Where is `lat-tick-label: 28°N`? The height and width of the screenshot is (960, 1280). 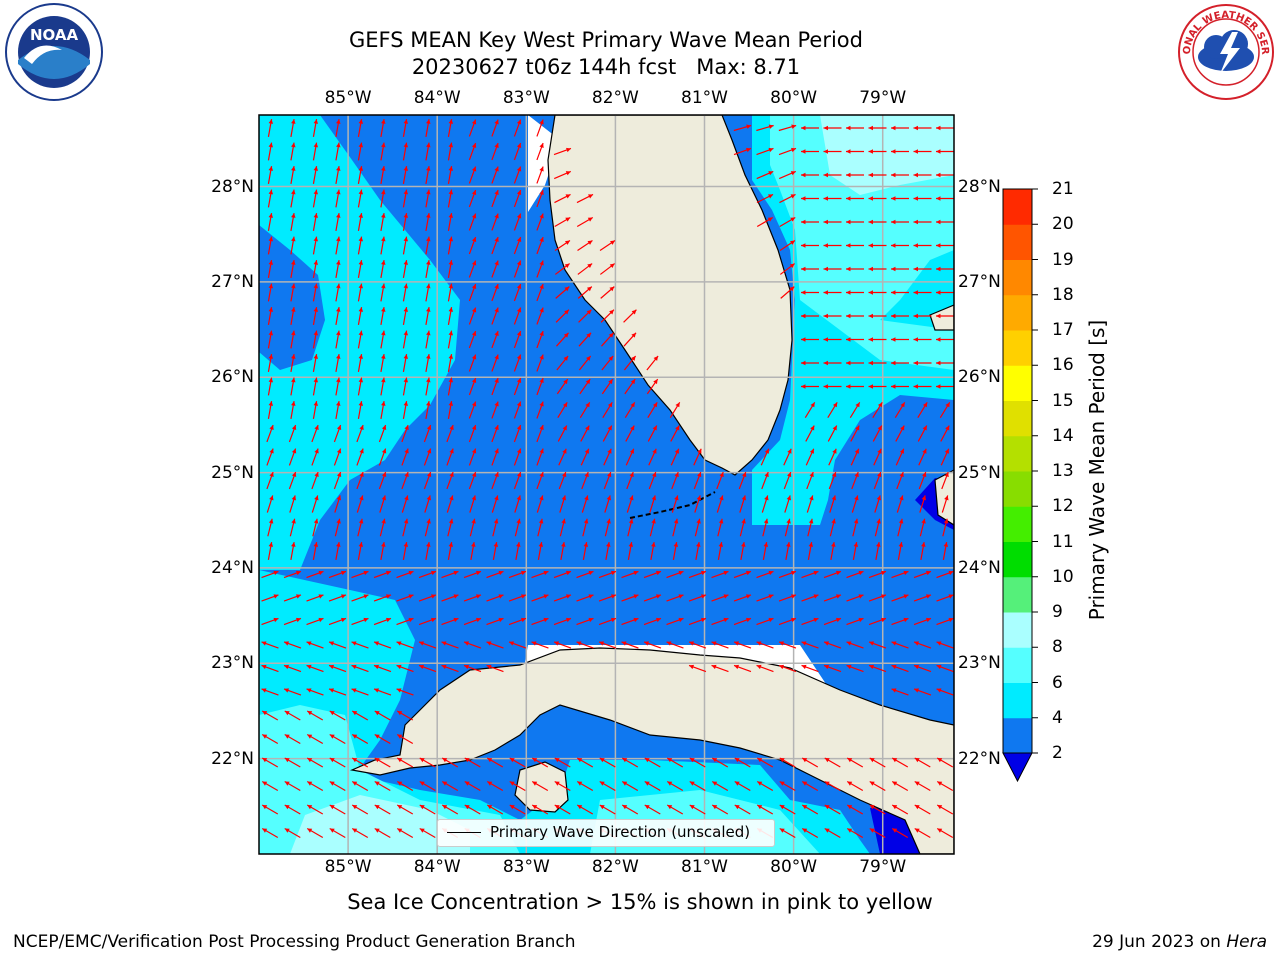 lat-tick-label: 28°N is located at coordinates (979, 186).